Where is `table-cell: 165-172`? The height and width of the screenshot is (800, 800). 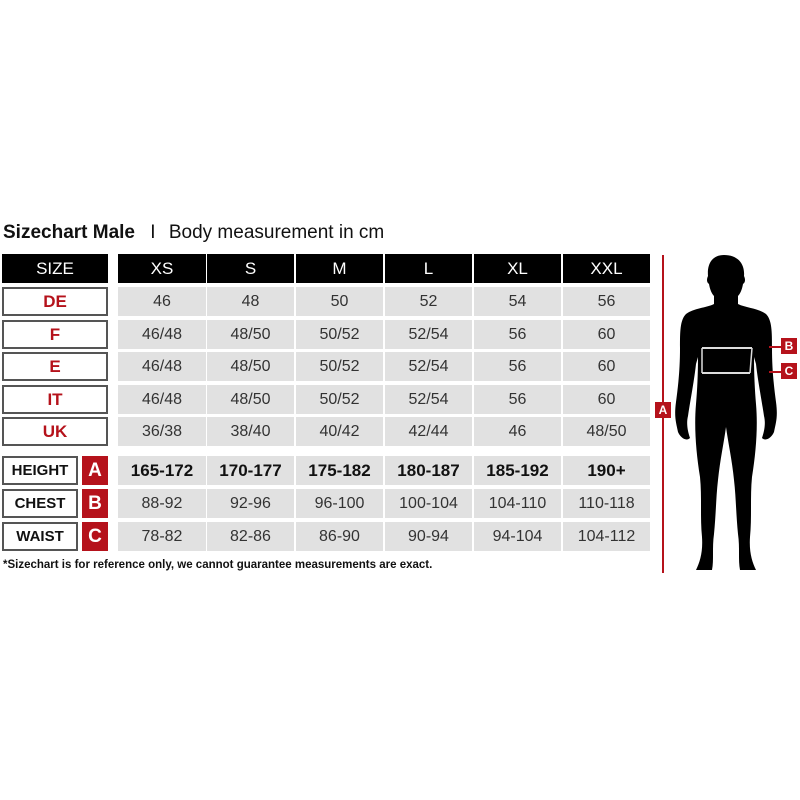 table-cell: 165-172 is located at coordinates (162, 470).